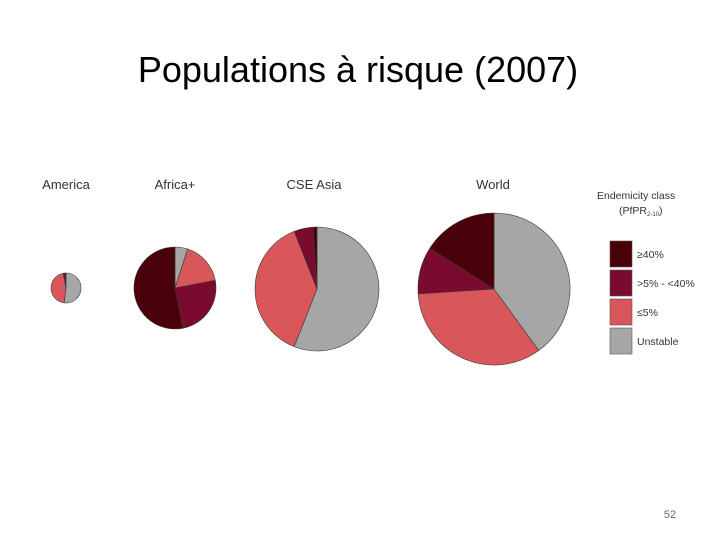  What do you see at coordinates (666, 284) in the screenshot?
I see `legend-label: >5% - <40%` at bounding box center [666, 284].